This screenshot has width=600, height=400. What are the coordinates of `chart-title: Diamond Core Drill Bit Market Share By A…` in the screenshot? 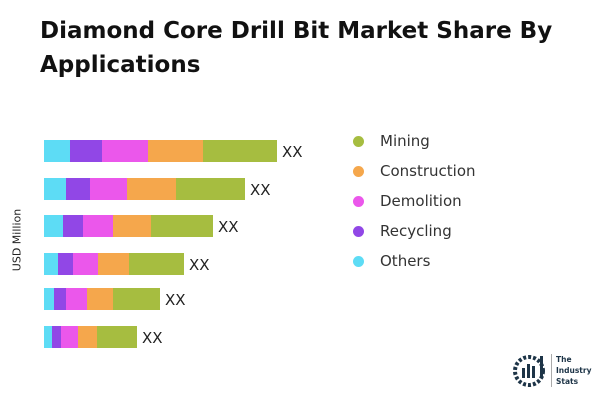 It's located at (296, 48).